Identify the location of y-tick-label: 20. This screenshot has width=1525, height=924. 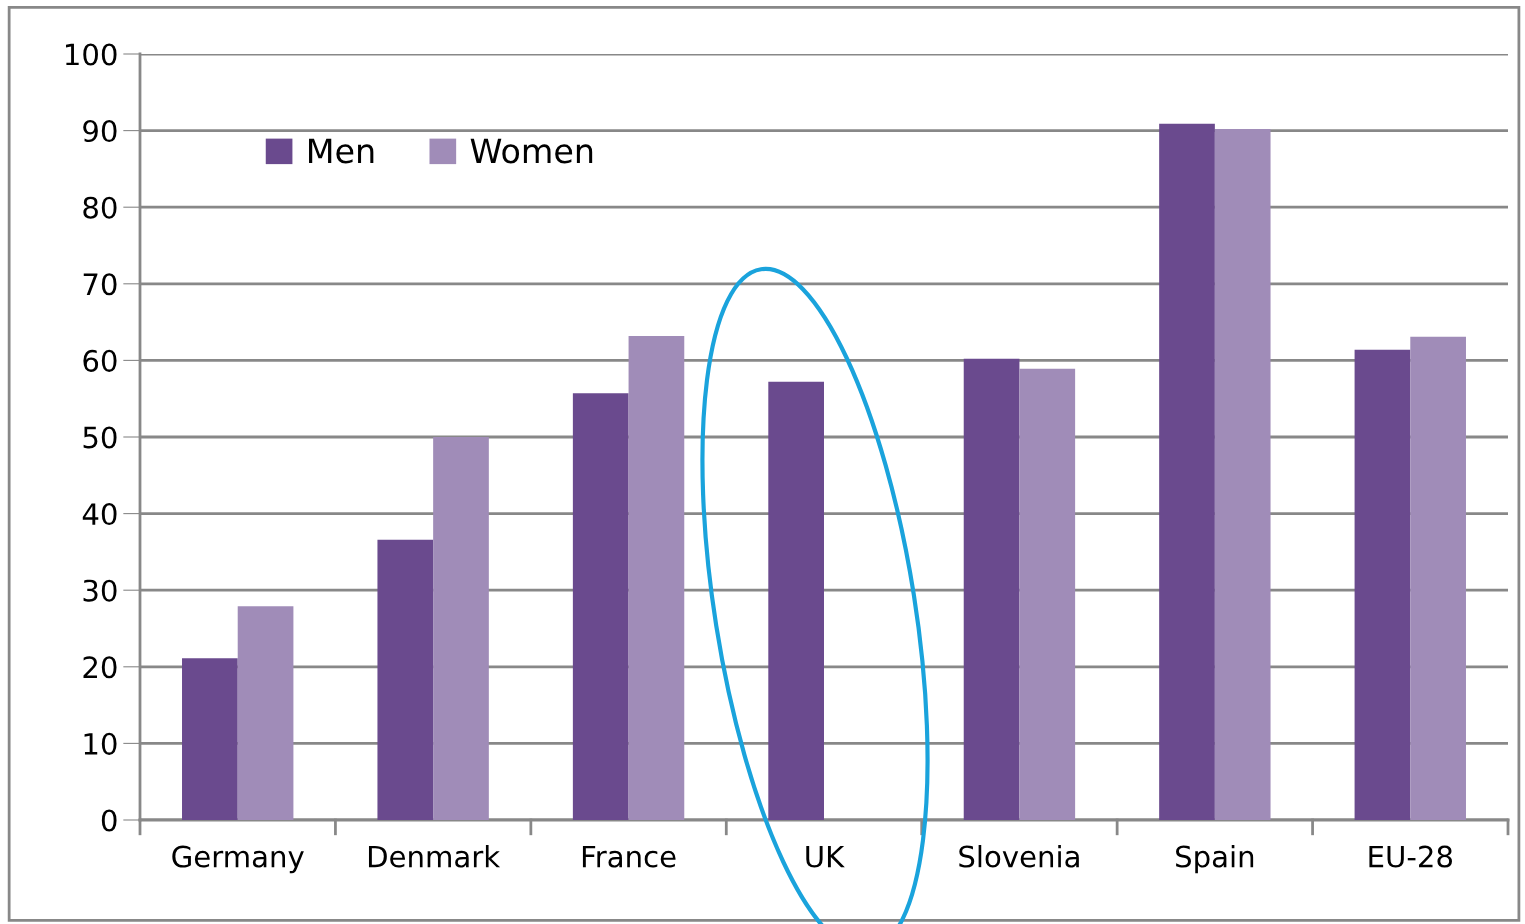
(100, 667).